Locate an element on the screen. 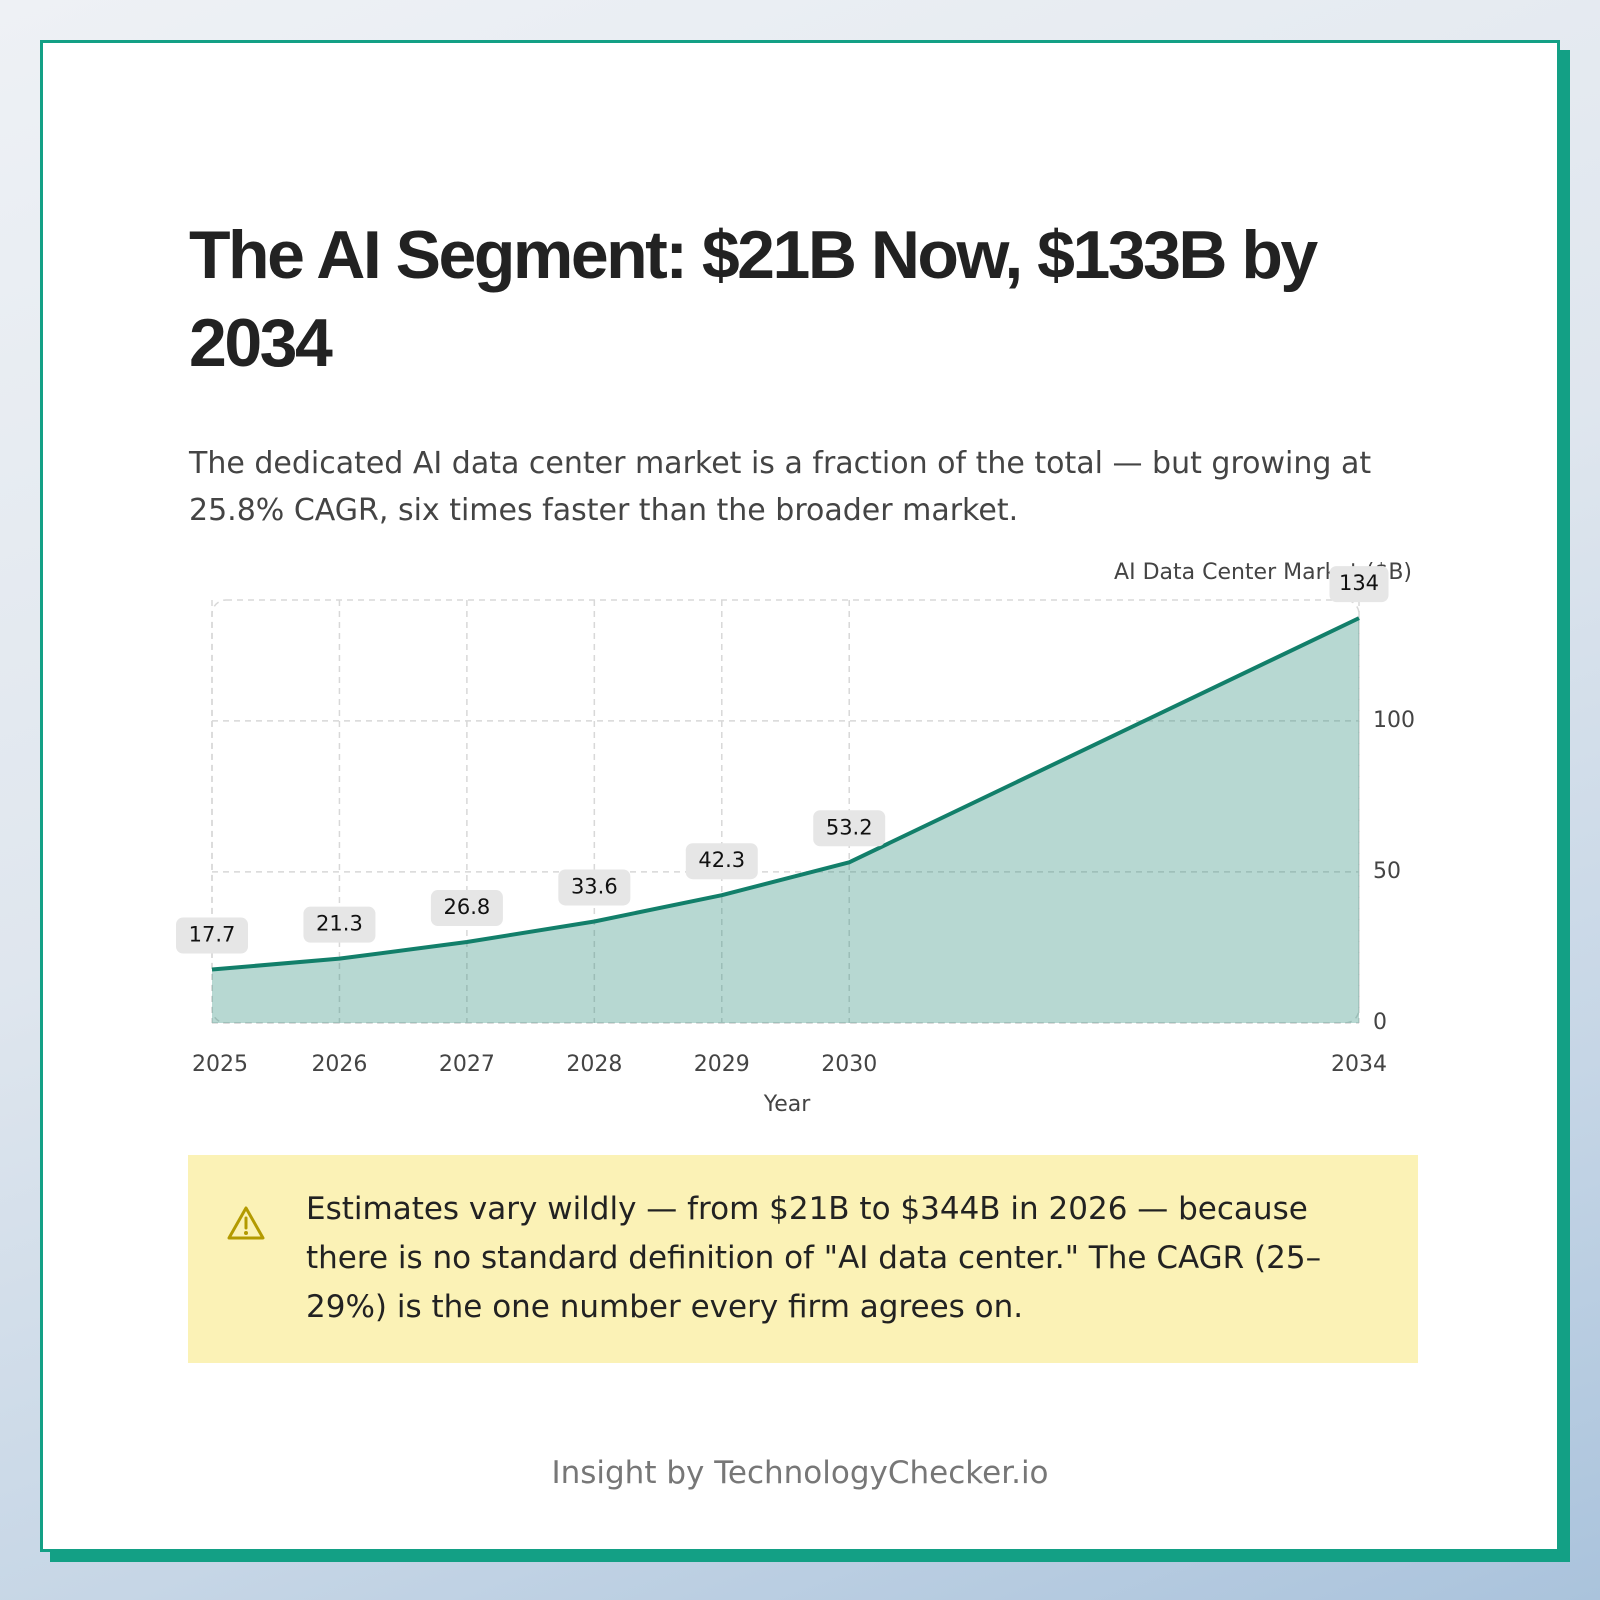 The image size is (1600, 1600). x-tick-label: 2026 is located at coordinates (339, 1064).